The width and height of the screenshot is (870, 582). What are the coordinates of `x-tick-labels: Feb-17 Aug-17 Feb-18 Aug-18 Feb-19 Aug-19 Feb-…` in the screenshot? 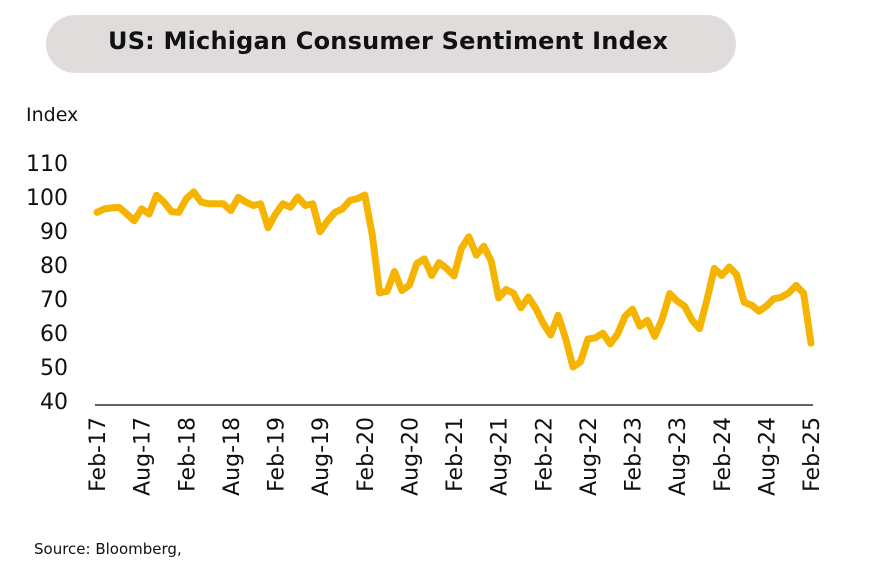 It's located at (455, 456).